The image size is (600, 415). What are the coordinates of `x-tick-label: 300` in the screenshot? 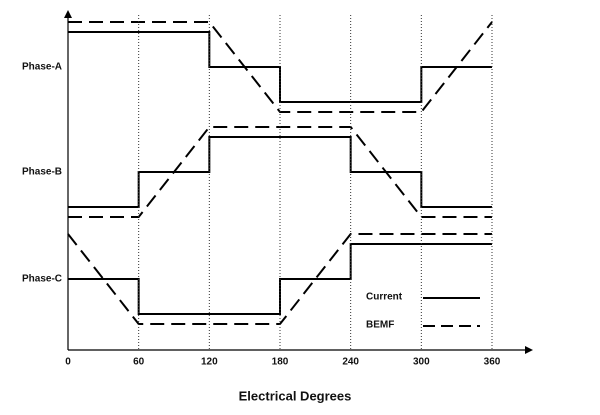 It's located at (421, 362).